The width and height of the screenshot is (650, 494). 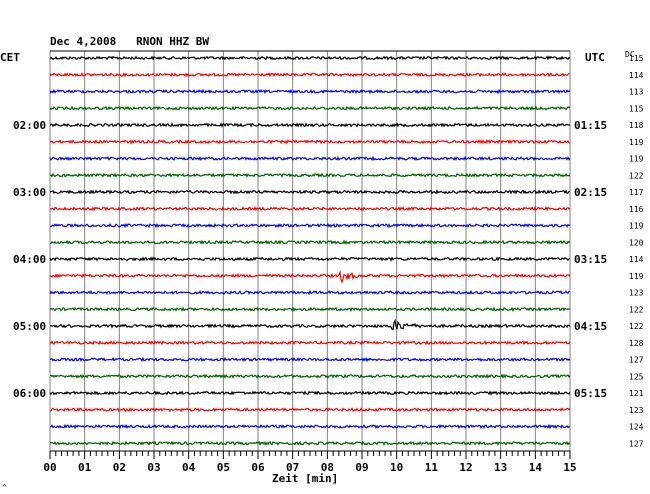 What do you see at coordinates (569, 467) in the screenshot?
I see `x-tick-label: 15` at bounding box center [569, 467].